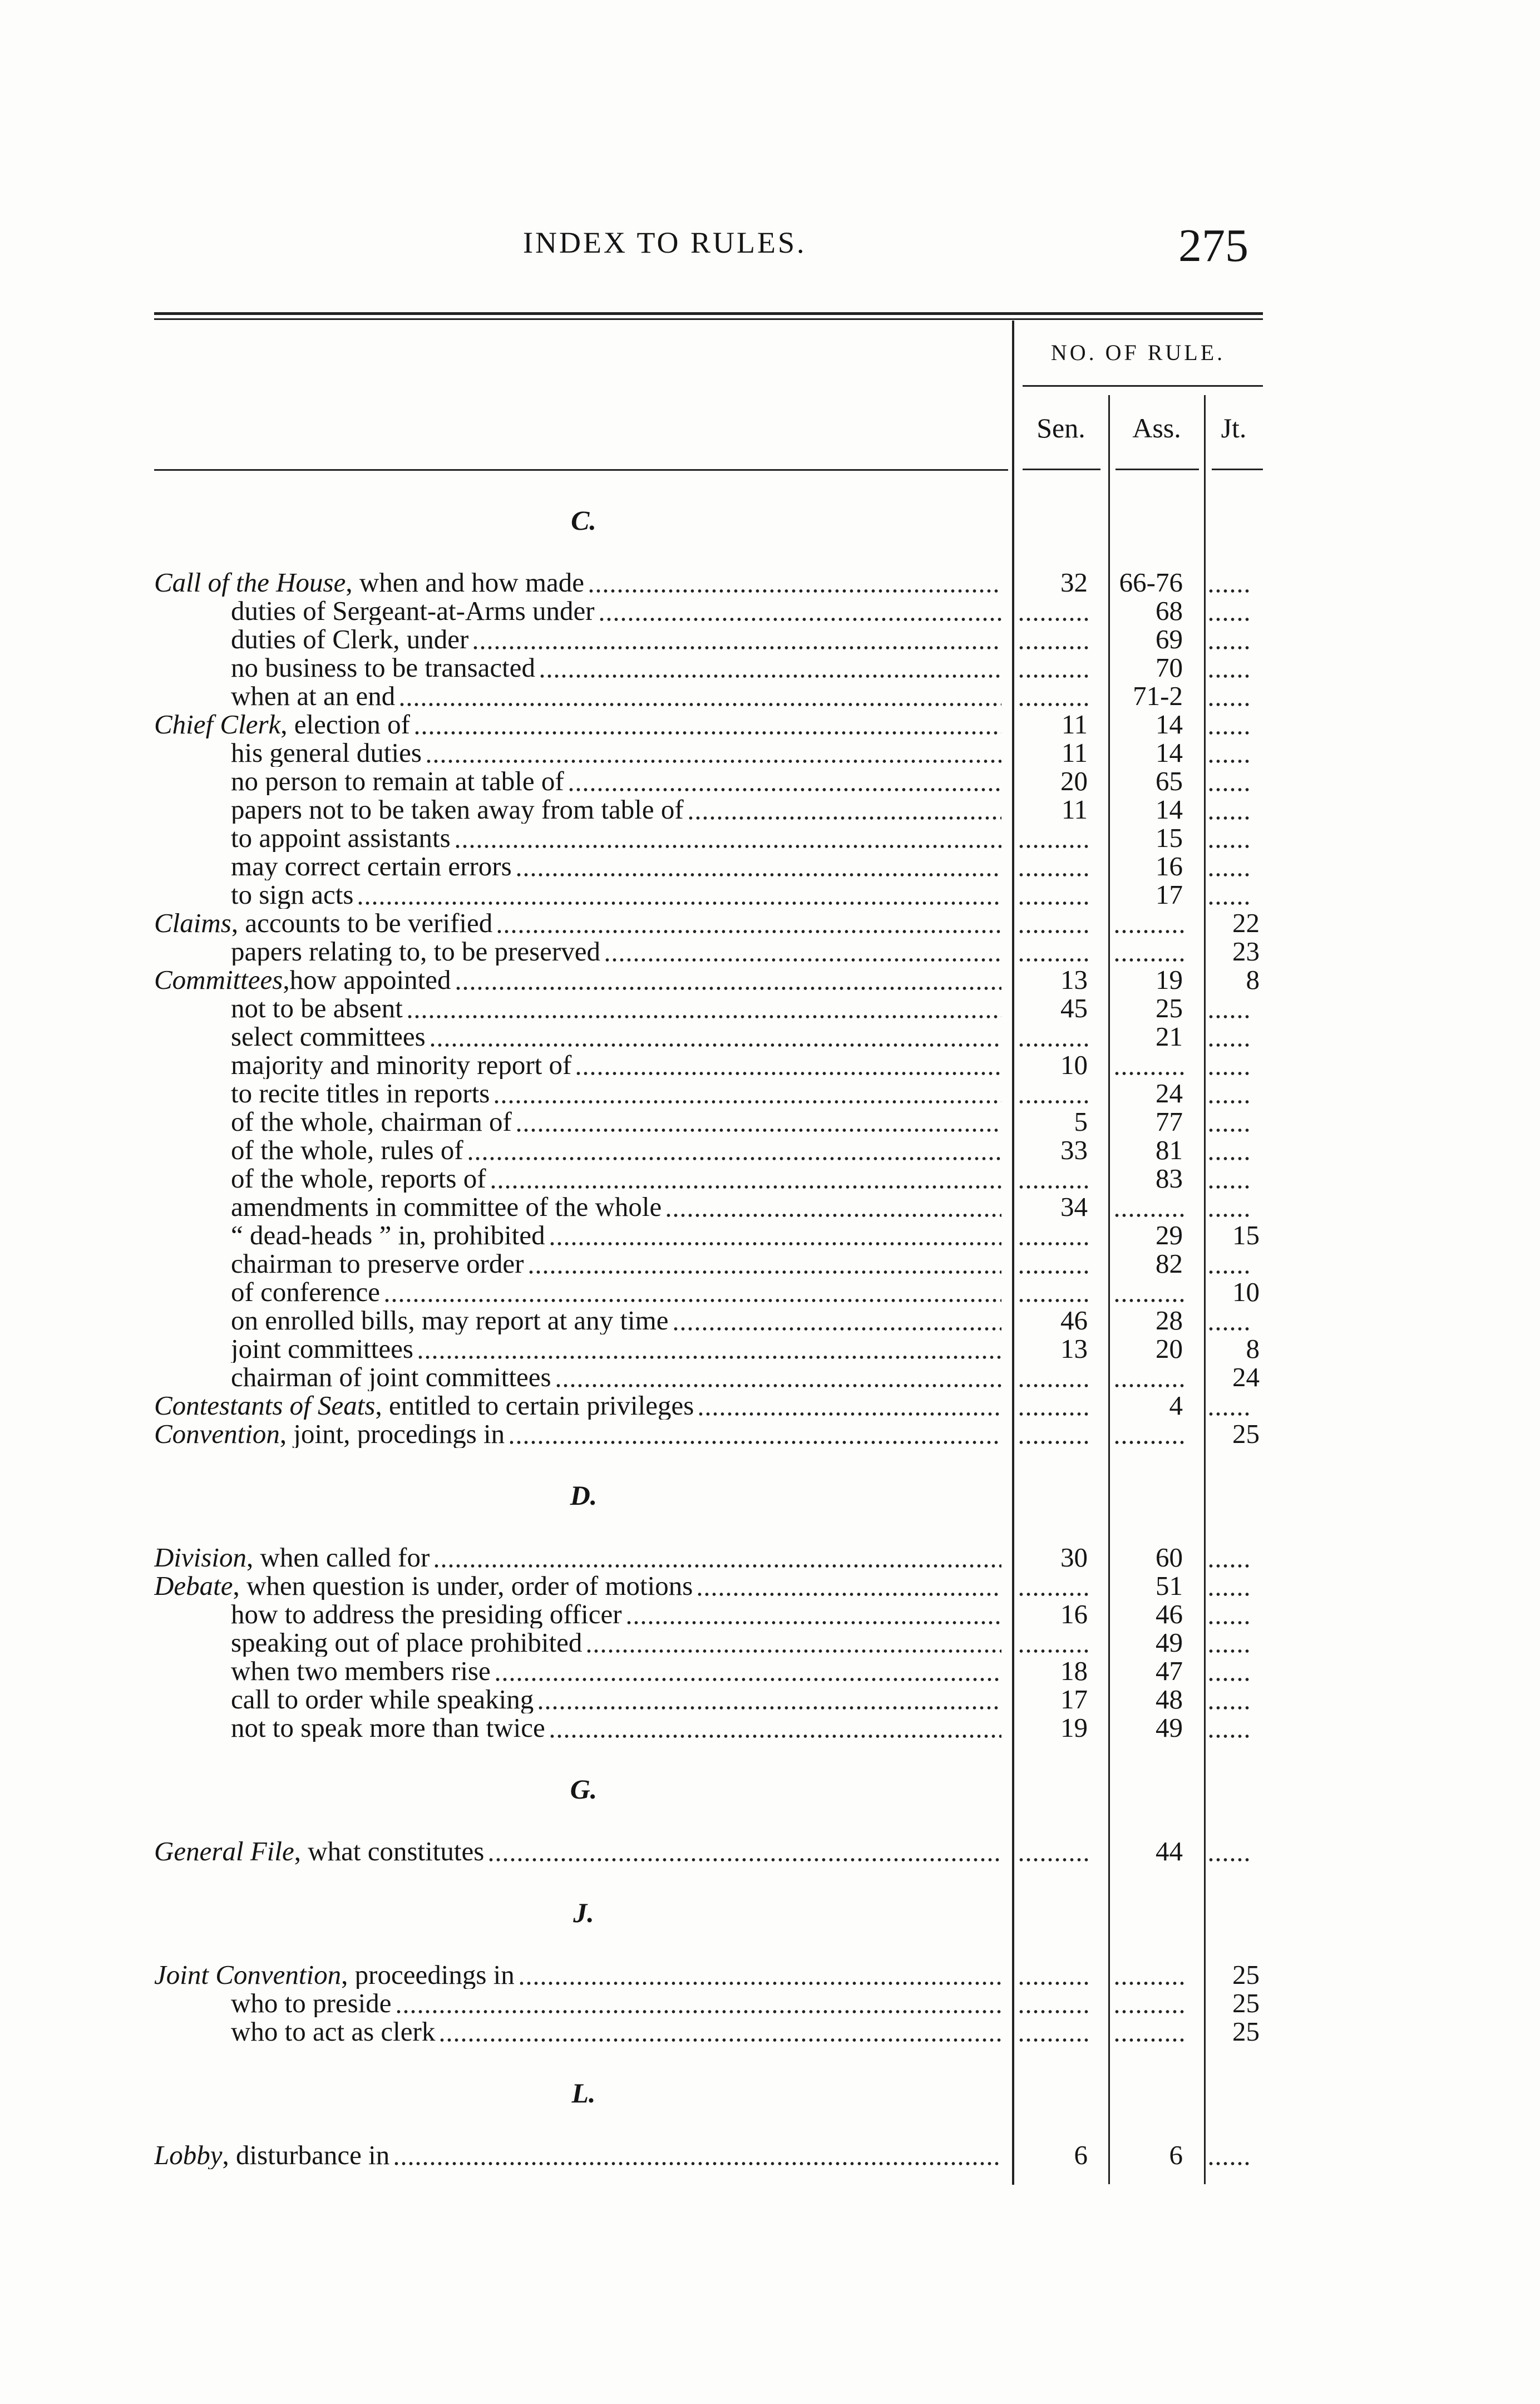 The height and width of the screenshot is (2404, 1540). I want to click on rule-number-ass: 48, so click(1169, 1699).